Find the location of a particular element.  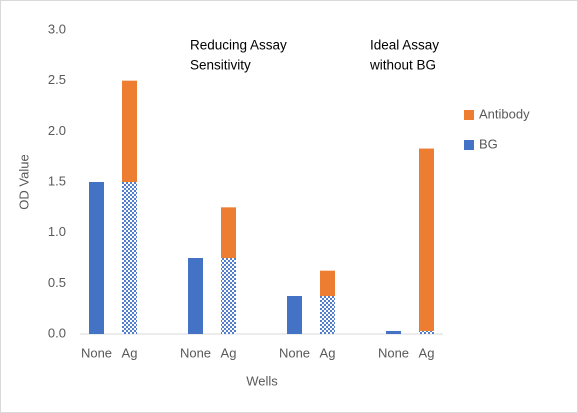

legend-label: BG is located at coordinates (488, 143).